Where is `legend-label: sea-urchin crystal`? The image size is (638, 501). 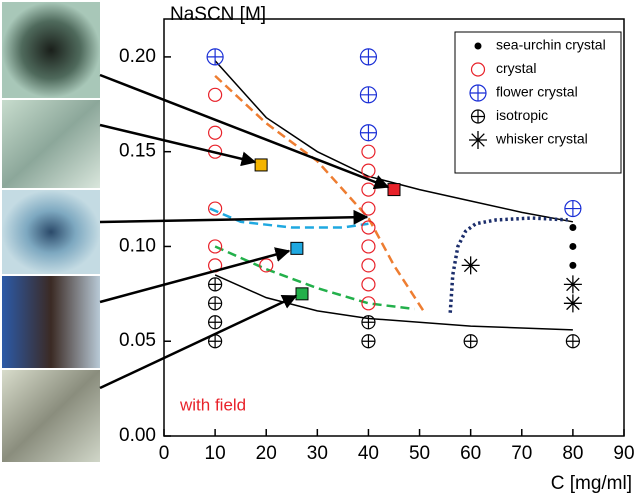
legend-label: sea-urchin crystal is located at coordinates (551, 45).